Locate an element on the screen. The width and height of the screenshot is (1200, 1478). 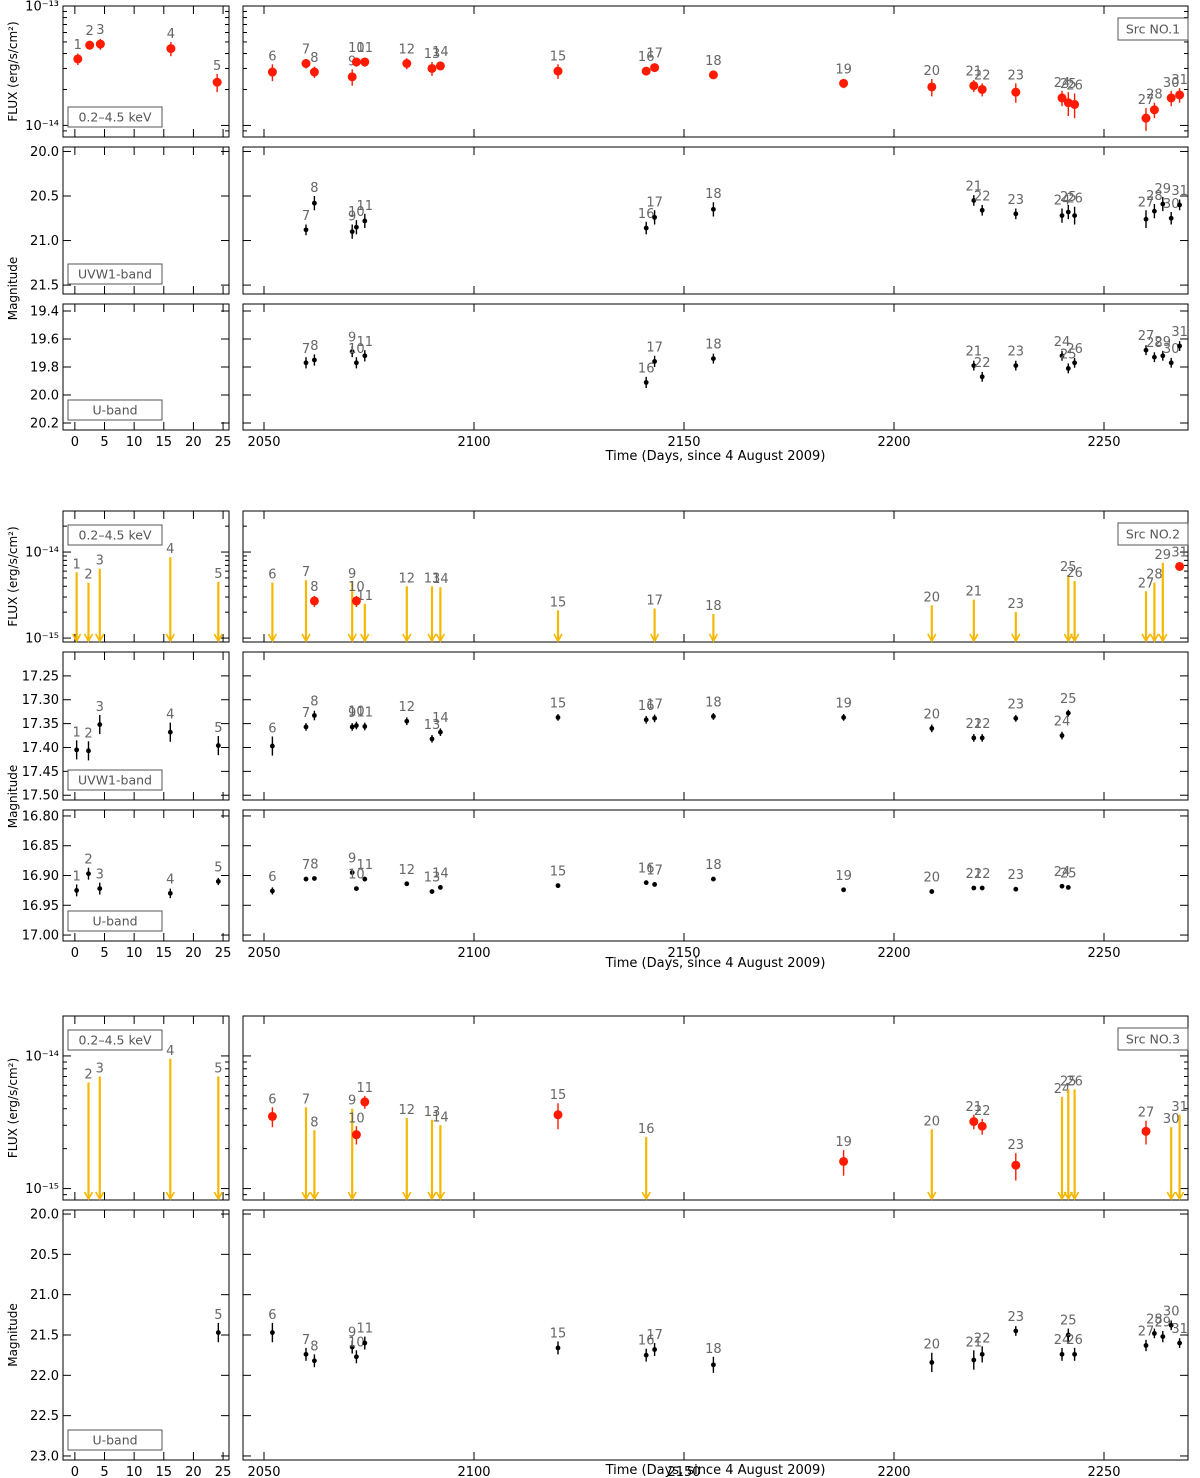
y-tick-label: 17.30 is located at coordinates (40, 700).